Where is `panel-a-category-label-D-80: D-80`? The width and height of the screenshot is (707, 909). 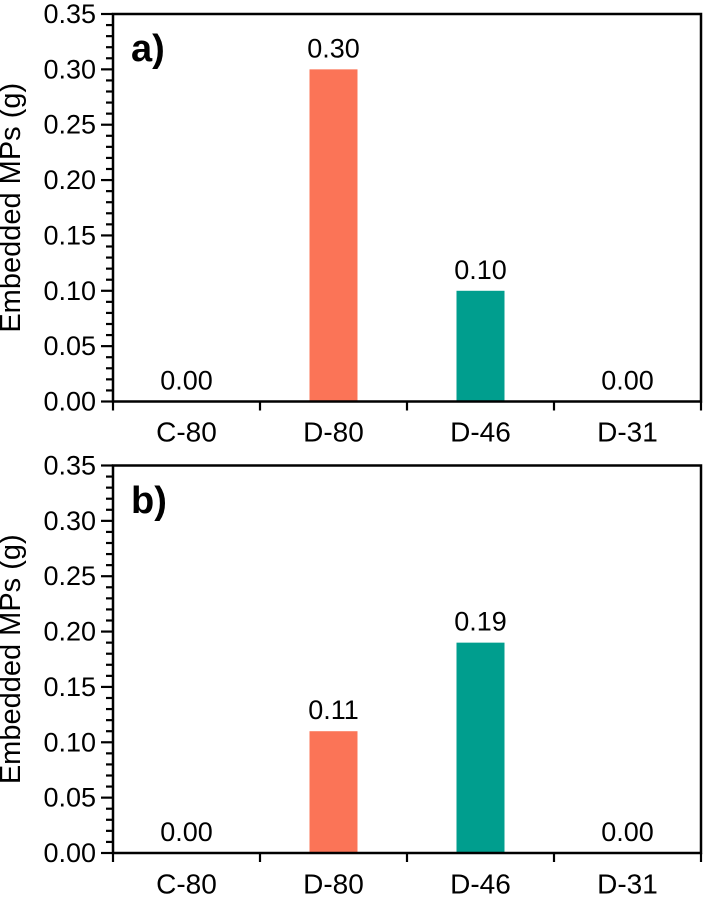
panel-a-category-label-D-80: D-80 is located at coordinates (333, 432).